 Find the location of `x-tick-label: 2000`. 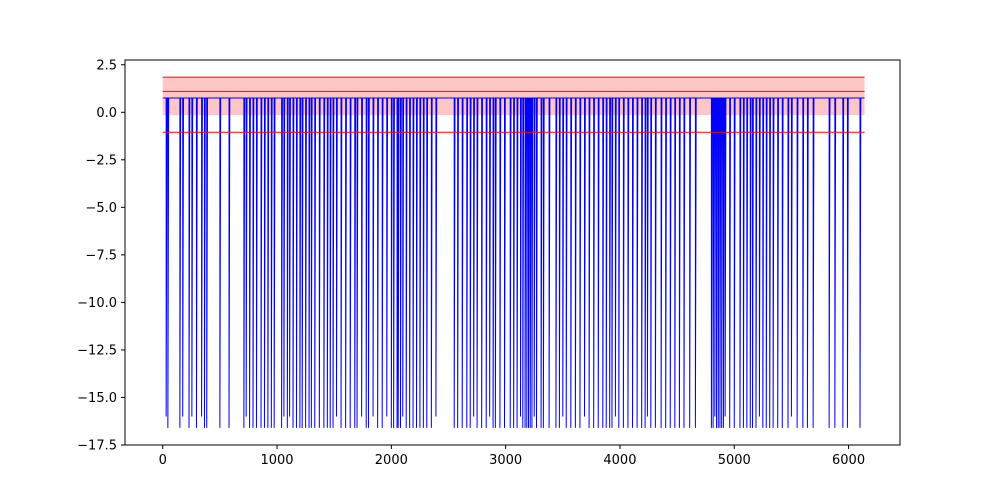

x-tick-label: 2000 is located at coordinates (391, 460).